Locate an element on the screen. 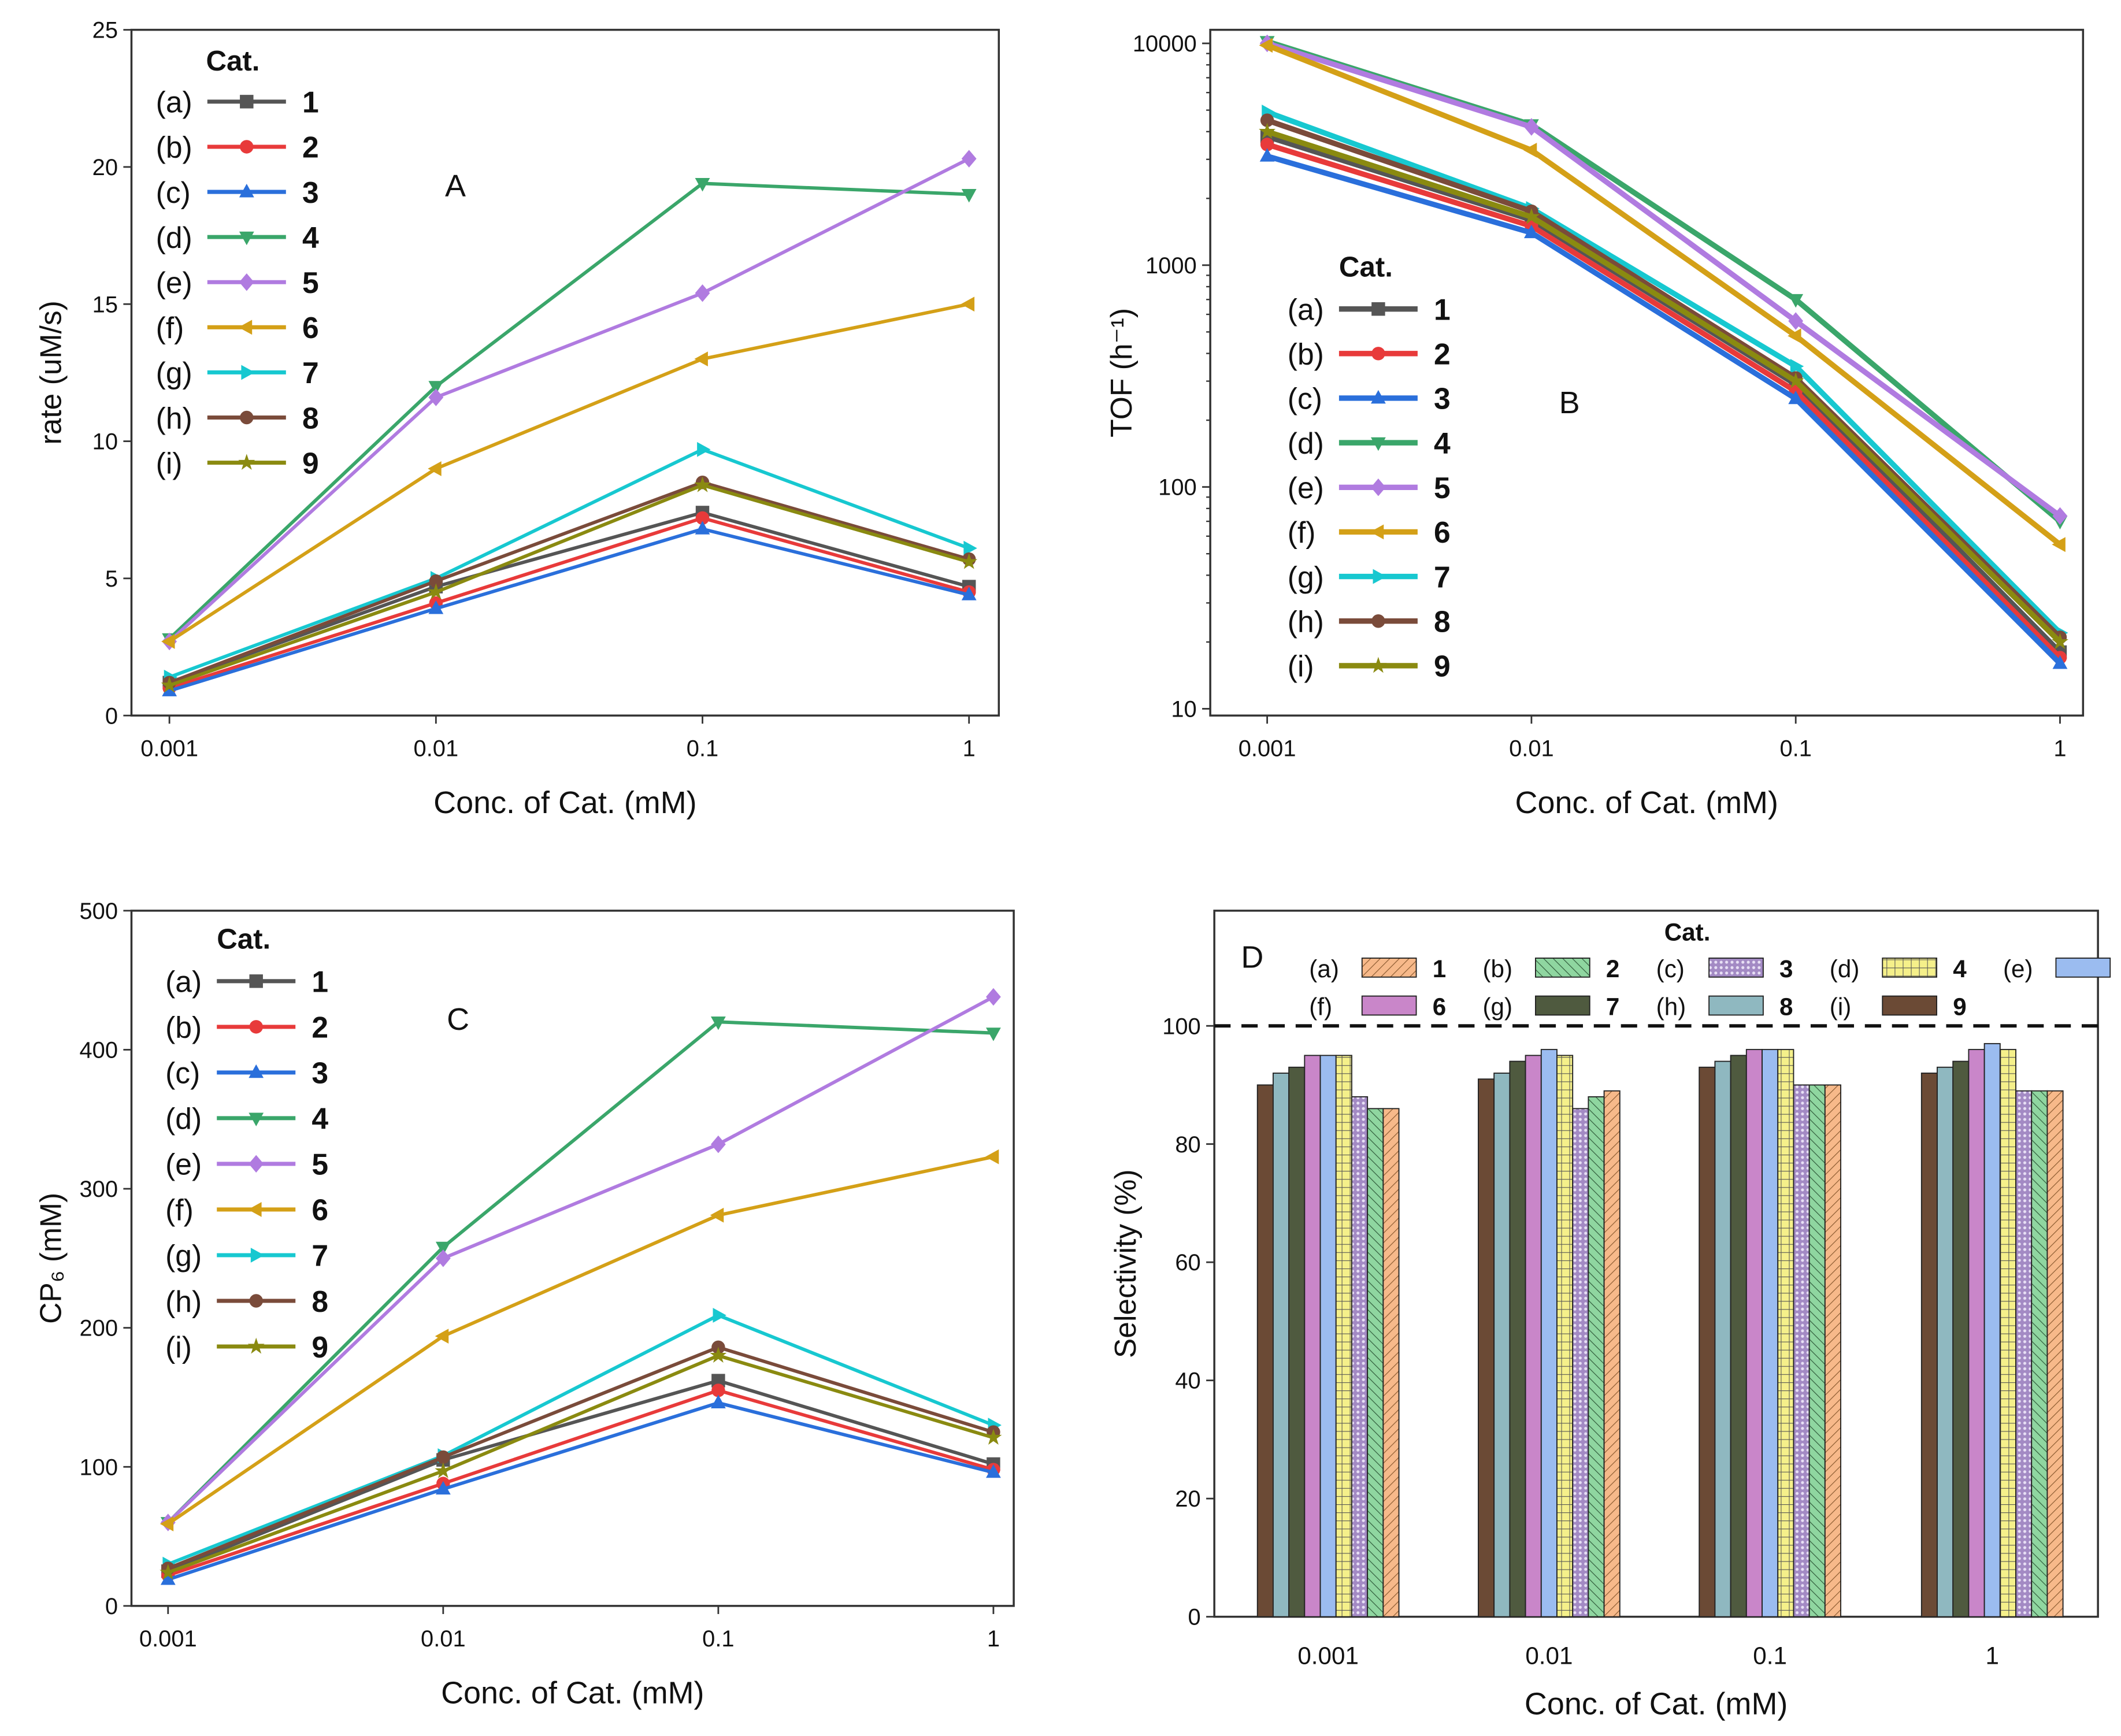 The height and width of the screenshot is (1736, 2121). y-tick-label: 10 is located at coordinates (105, 442).